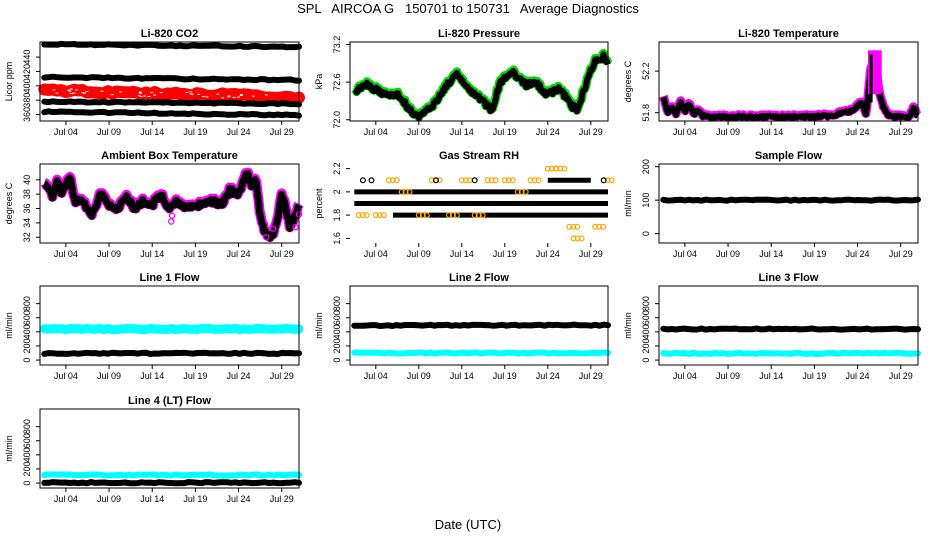 This screenshot has width=936, height=540. I want to click on panel-title: Li-820 Pressure, so click(479, 34).